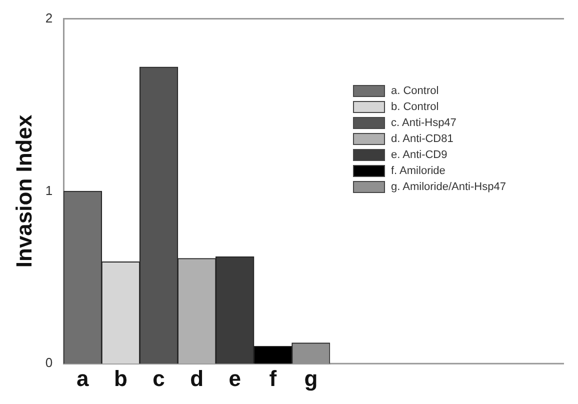 Image resolution: width=578 pixels, height=404 pixels. Describe the element at coordinates (415, 107) in the screenshot. I see `legend-label: b. Control` at that location.